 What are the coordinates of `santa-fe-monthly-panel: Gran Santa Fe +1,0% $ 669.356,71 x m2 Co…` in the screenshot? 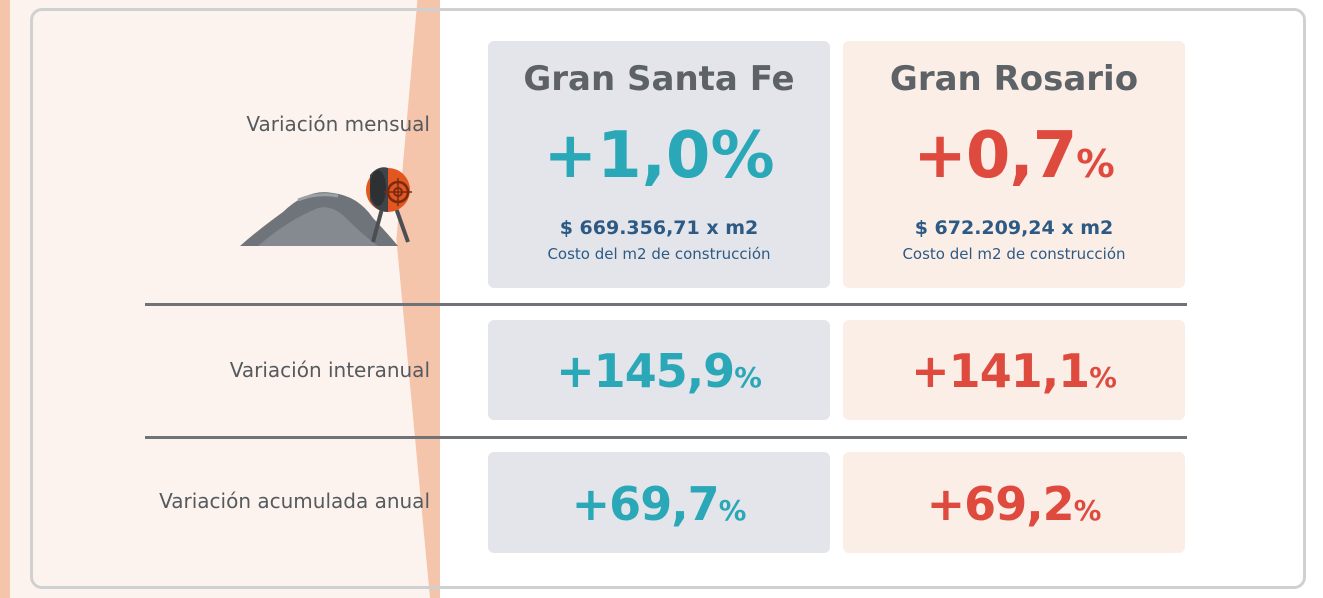 It's located at (659, 164).